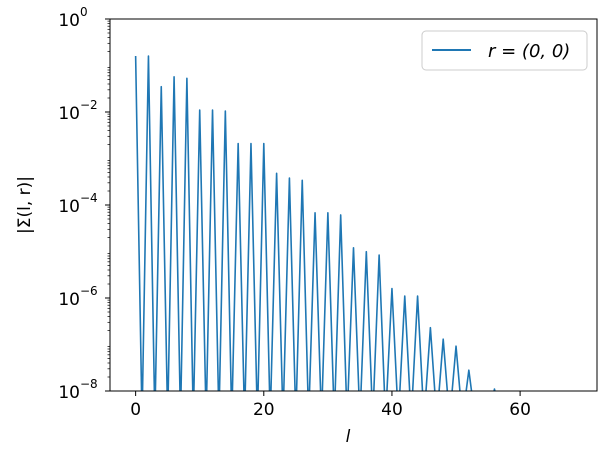 The image size is (605, 455). What do you see at coordinates (89, 198) in the screenshot?
I see `y-tick-exponent: −4` at bounding box center [89, 198].